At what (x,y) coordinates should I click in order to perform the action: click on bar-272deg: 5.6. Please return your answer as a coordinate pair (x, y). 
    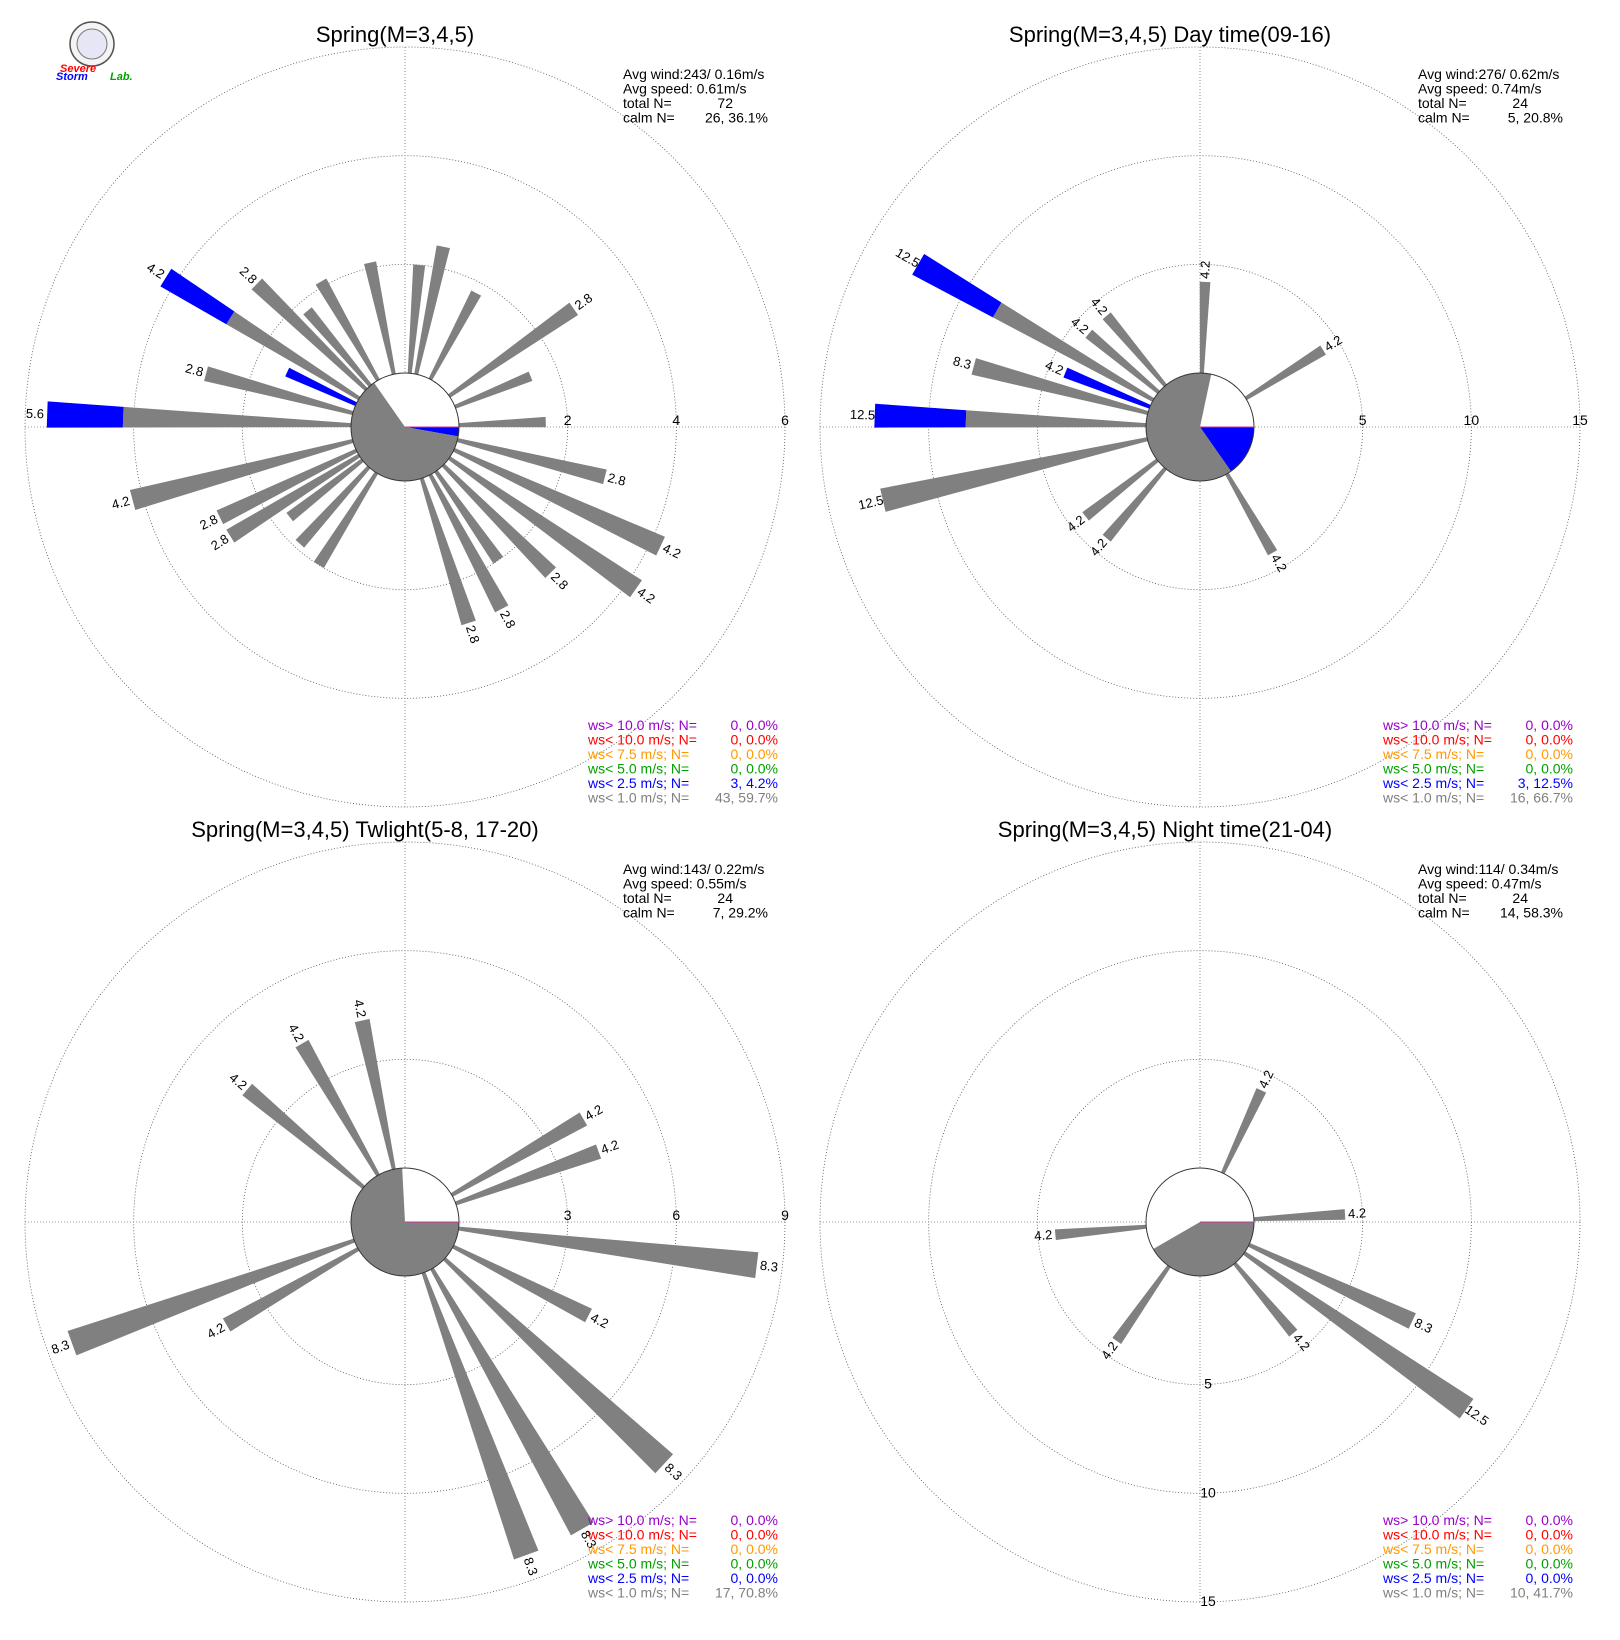
    Looking at the image, I should click on (189, 414).